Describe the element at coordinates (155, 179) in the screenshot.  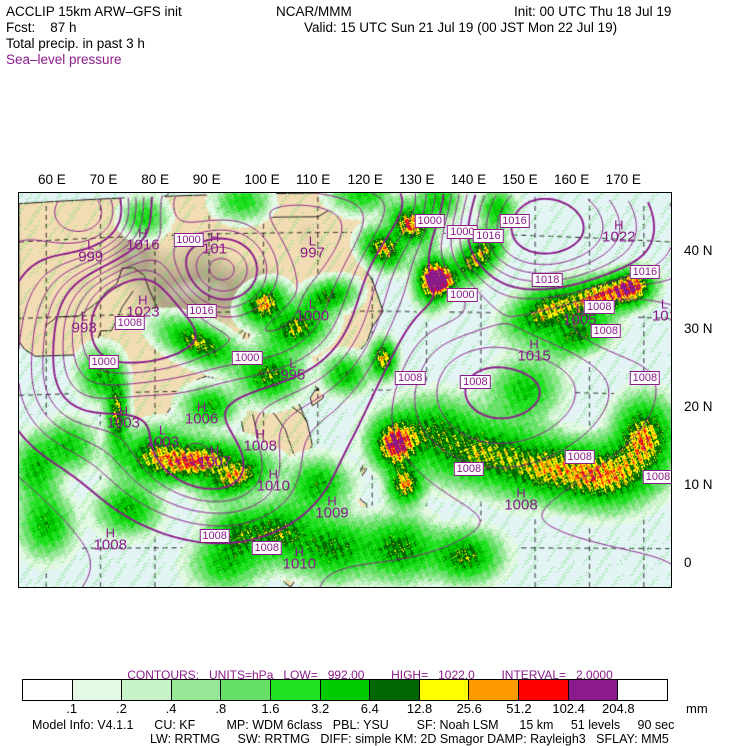
I see `lon-tick: 80 E` at that location.